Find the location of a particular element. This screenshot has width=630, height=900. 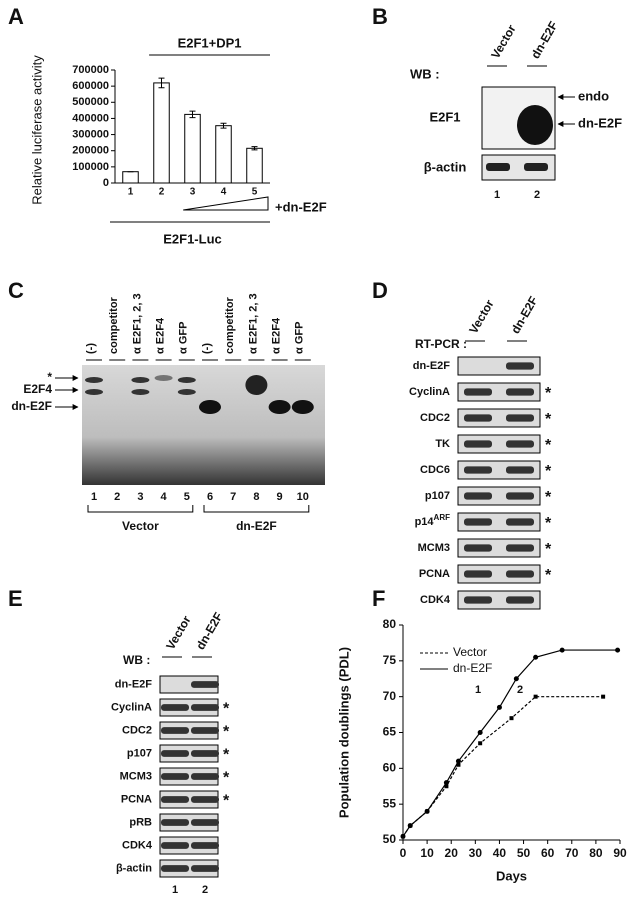

y-tick-label: 300000 is located at coordinates (90, 134).